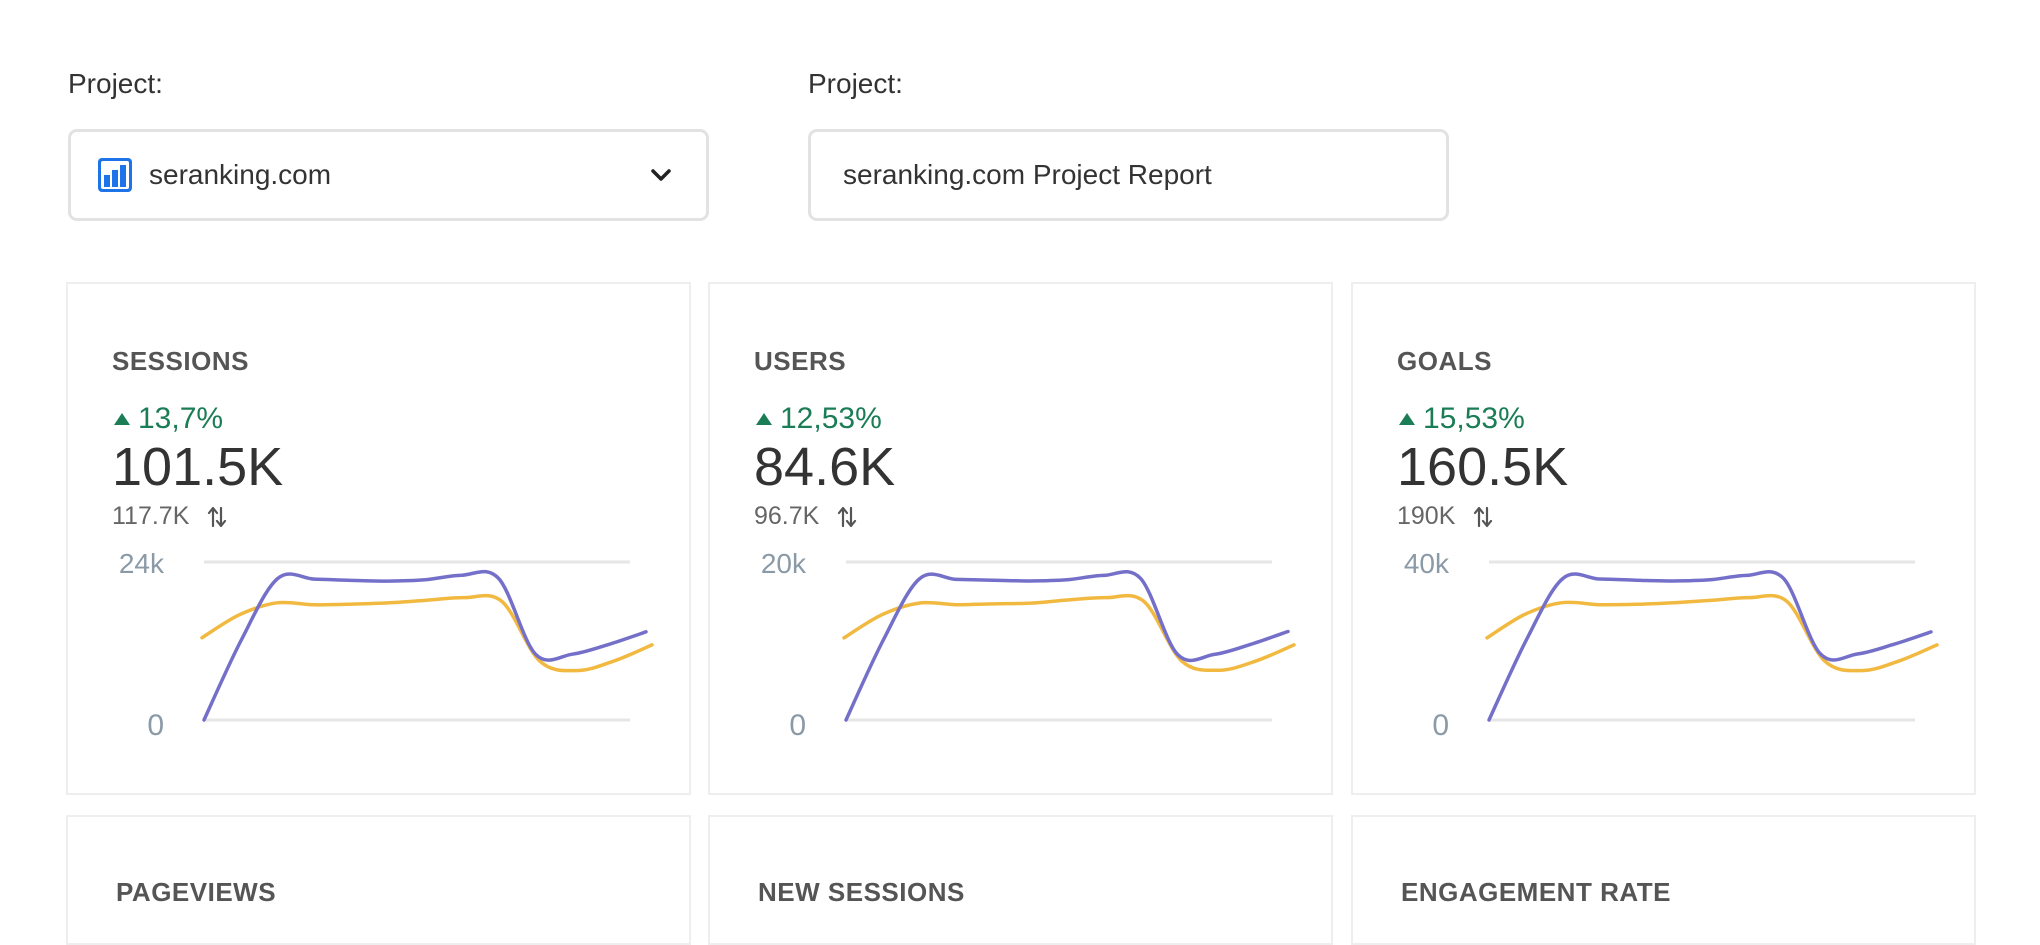 The image size is (2040, 945). What do you see at coordinates (861, 892) in the screenshot?
I see `card-title: NEW SESSIONS` at bounding box center [861, 892].